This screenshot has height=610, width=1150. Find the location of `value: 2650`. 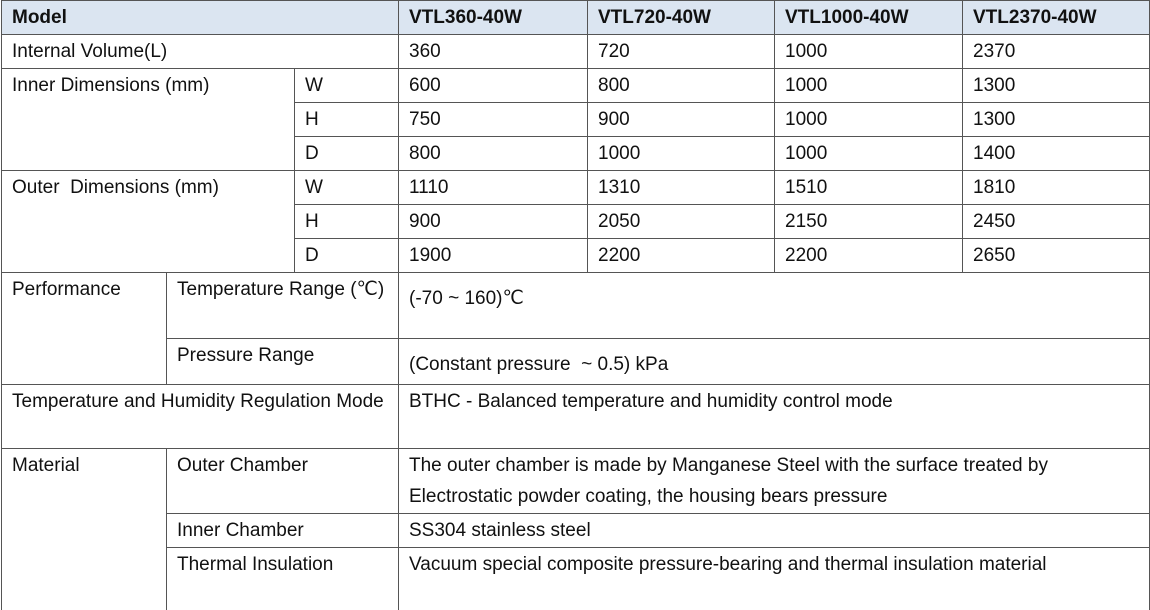

value: 2650 is located at coordinates (1056, 255).